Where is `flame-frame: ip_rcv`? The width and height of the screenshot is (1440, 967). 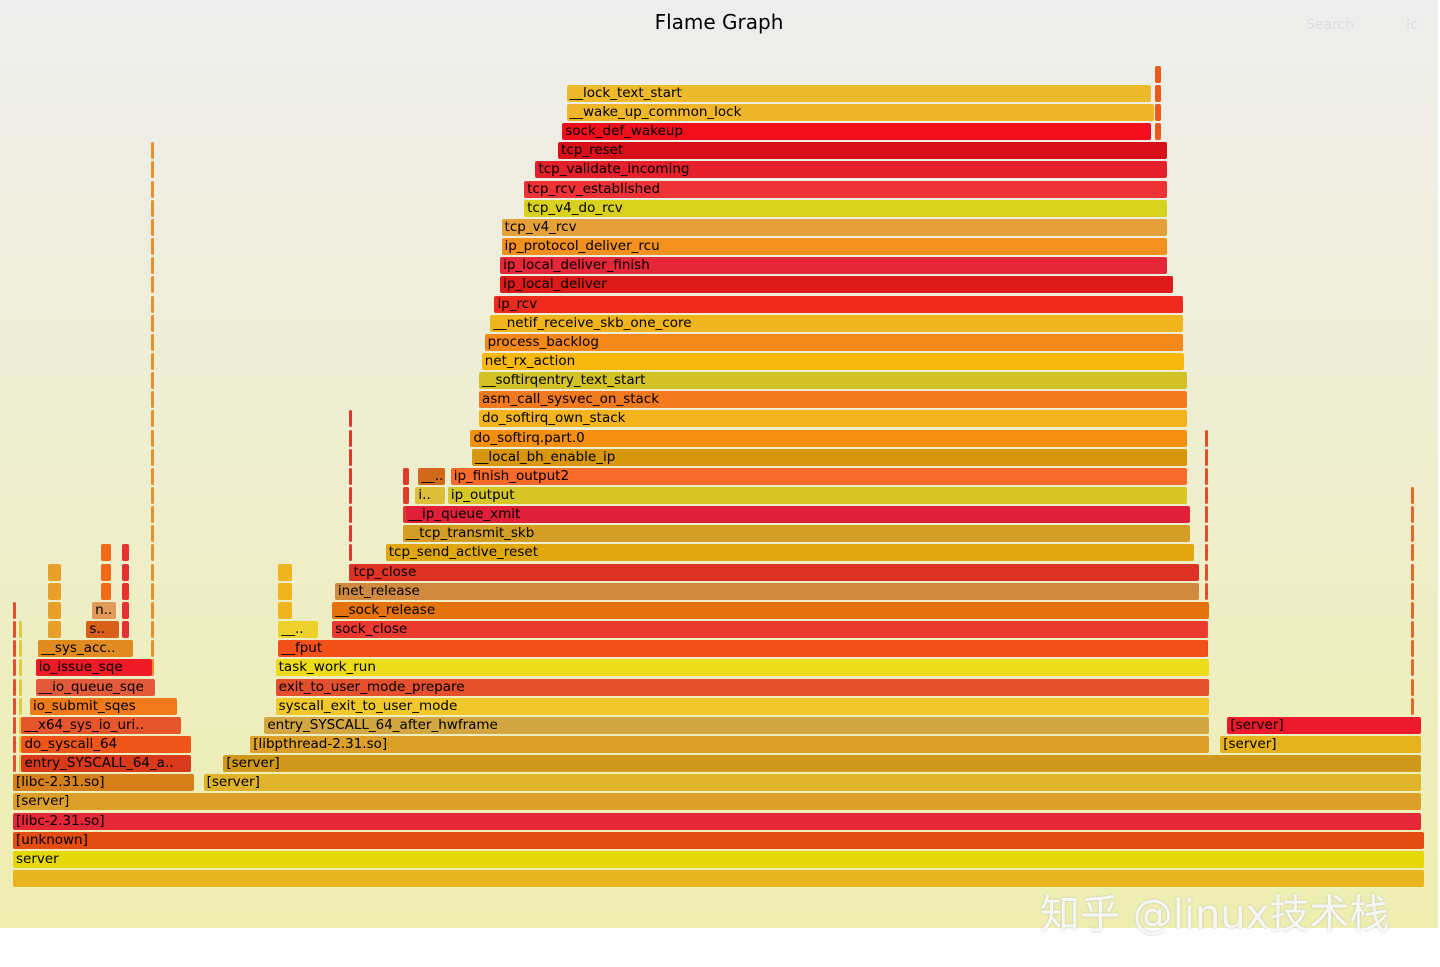 flame-frame: ip_rcv is located at coordinates (838, 304).